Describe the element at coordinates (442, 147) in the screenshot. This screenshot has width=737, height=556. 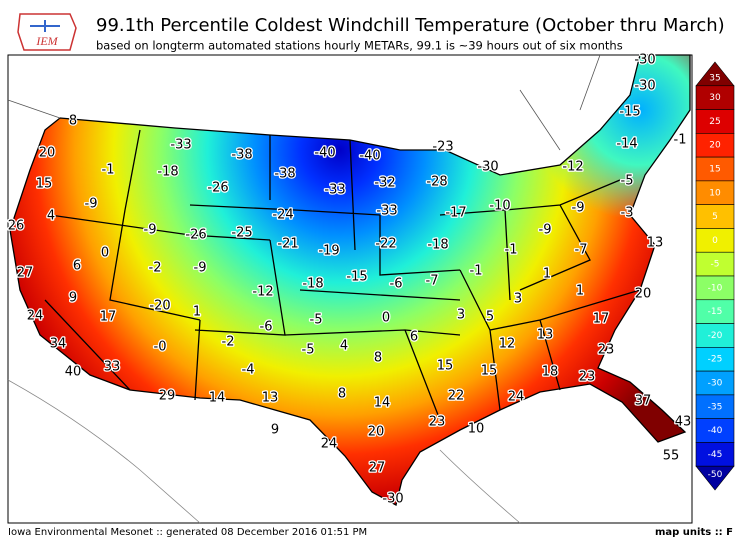
I see `station-value: -23` at that location.